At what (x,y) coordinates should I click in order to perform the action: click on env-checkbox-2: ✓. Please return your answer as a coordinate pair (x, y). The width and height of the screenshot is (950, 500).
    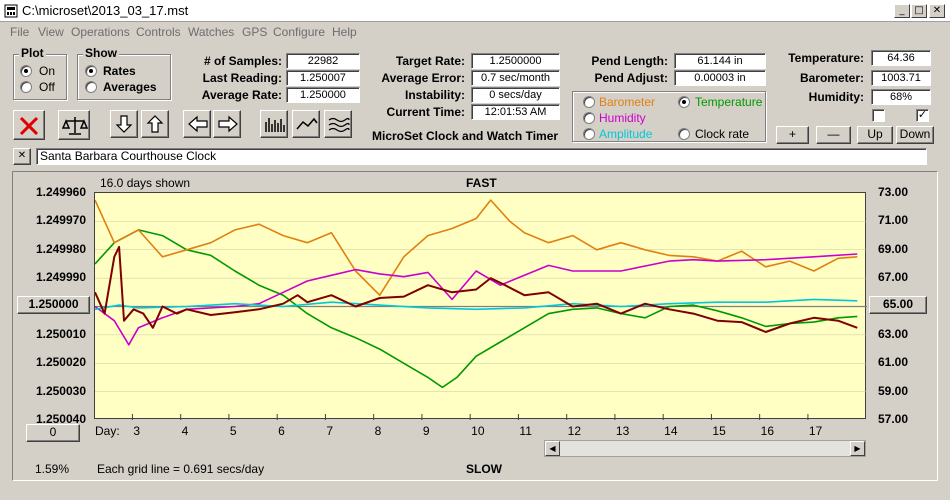
    Looking at the image, I should click on (922, 115).